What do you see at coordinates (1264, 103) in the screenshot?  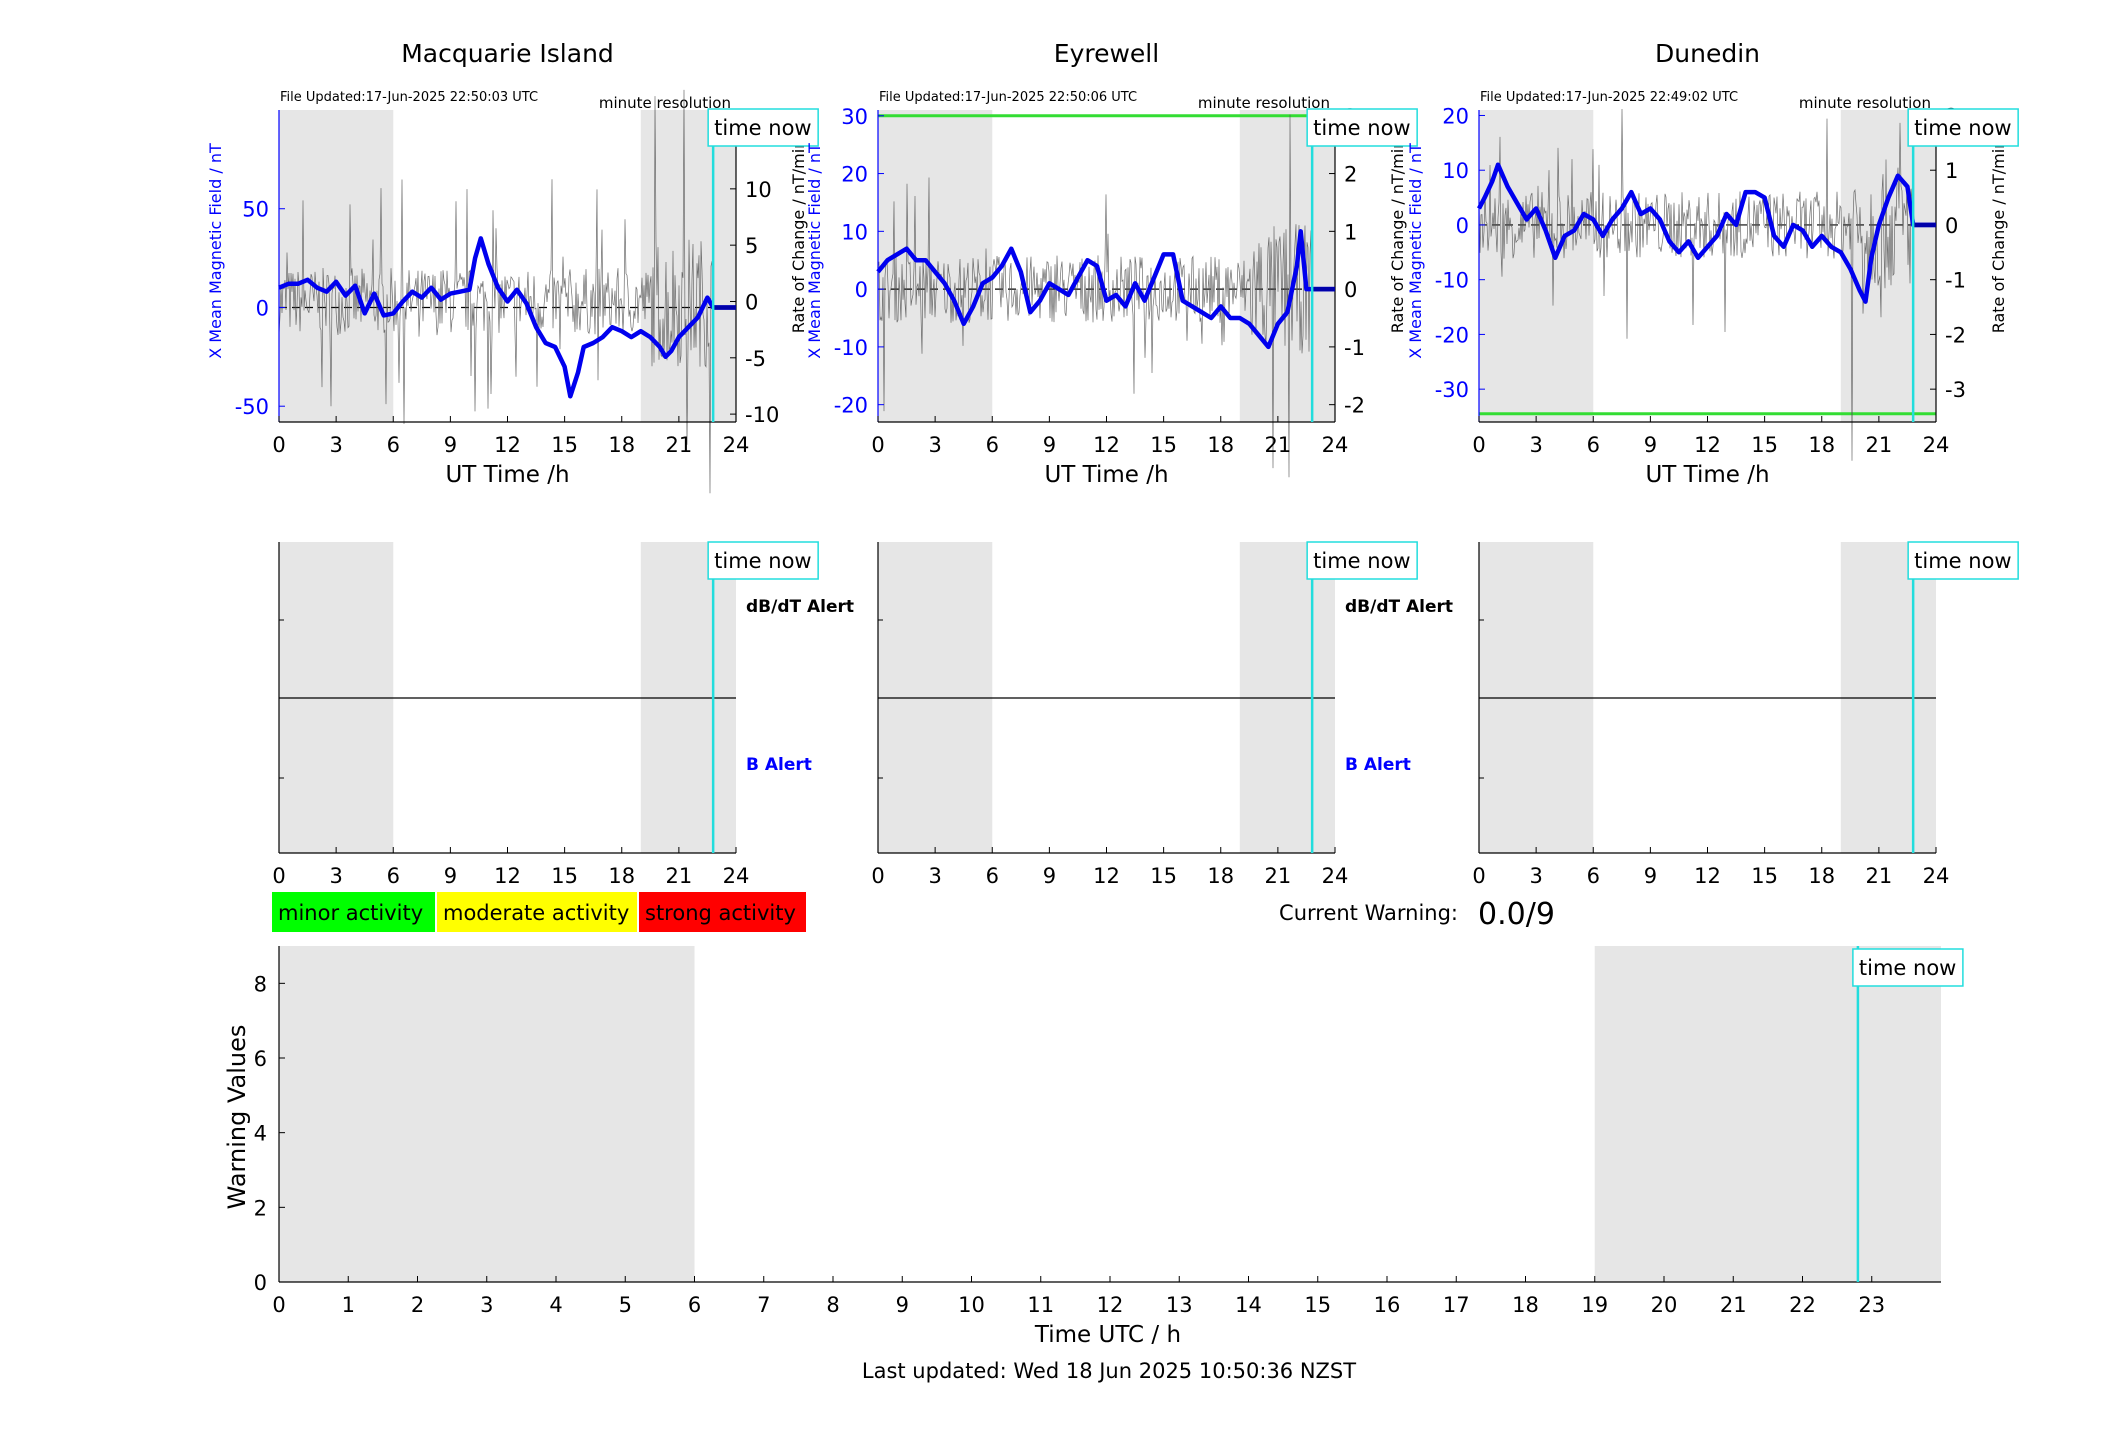 I see `resolution-label: minute resolution` at bounding box center [1264, 103].